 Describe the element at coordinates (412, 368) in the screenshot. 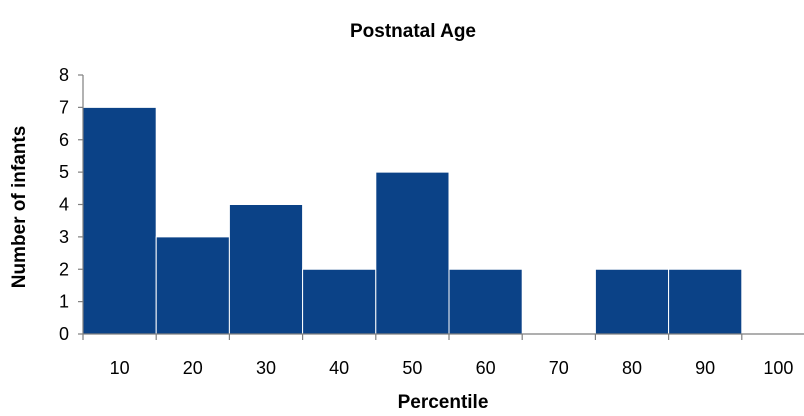

I see `x-tick-label: 50` at that location.